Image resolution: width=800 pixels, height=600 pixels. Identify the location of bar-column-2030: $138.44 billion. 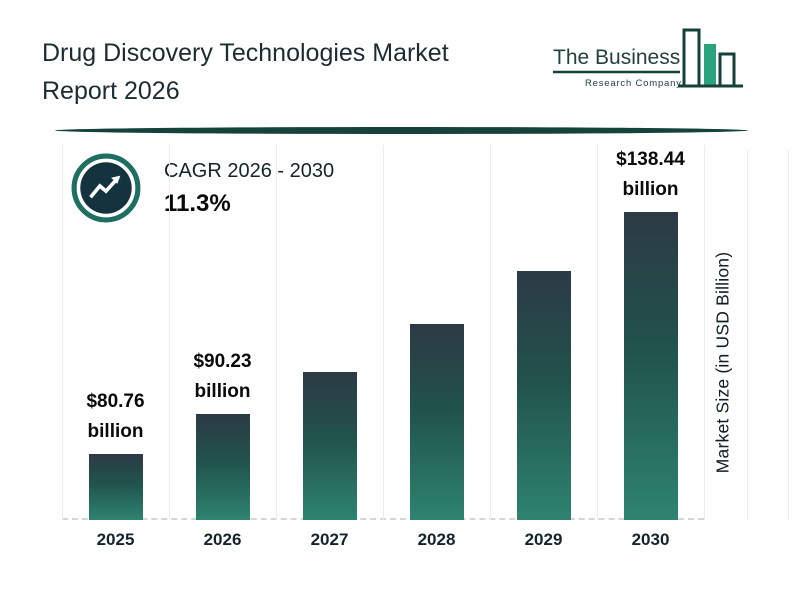
(650, 332).